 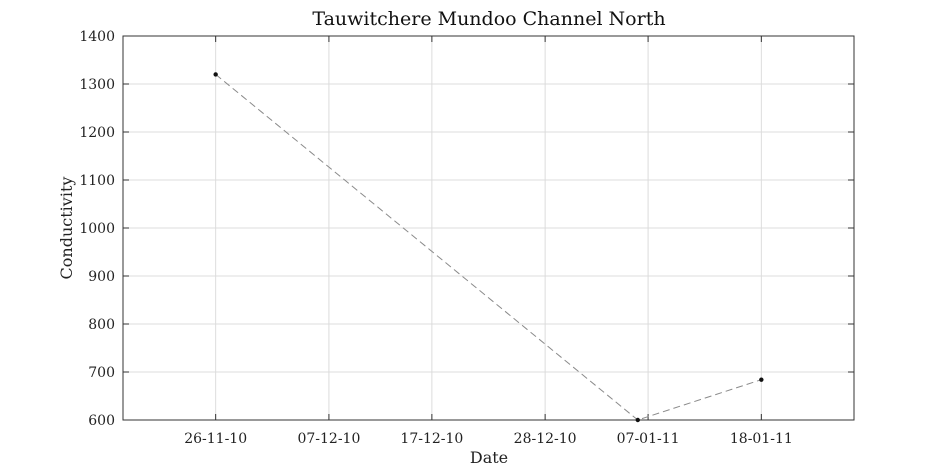 What do you see at coordinates (488, 19) in the screenshot?
I see `chart-title: Tauwitchere Mundoo Channel North` at bounding box center [488, 19].